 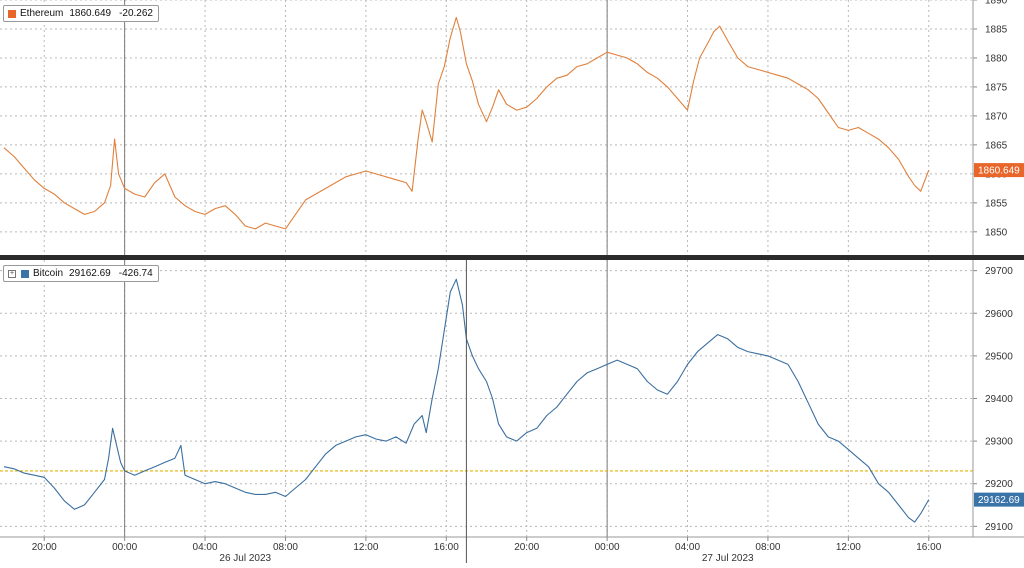 What do you see at coordinates (996, 87) in the screenshot?
I see `ethereum-ytick-label: 1875` at bounding box center [996, 87].